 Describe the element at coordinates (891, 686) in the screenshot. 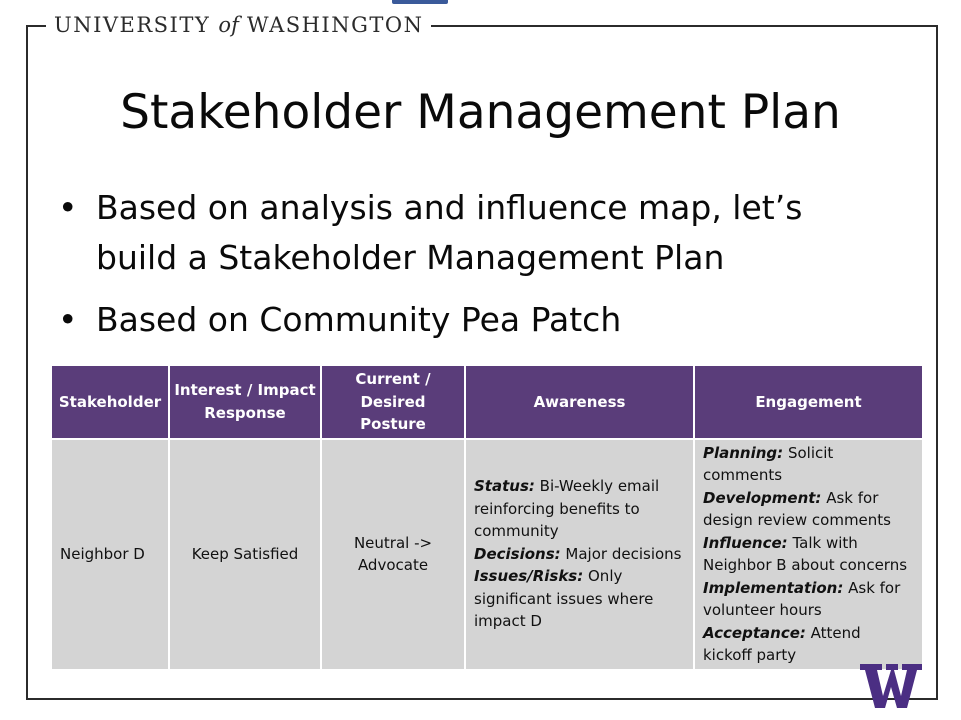

I see `uw-w-logo-icon` at that location.